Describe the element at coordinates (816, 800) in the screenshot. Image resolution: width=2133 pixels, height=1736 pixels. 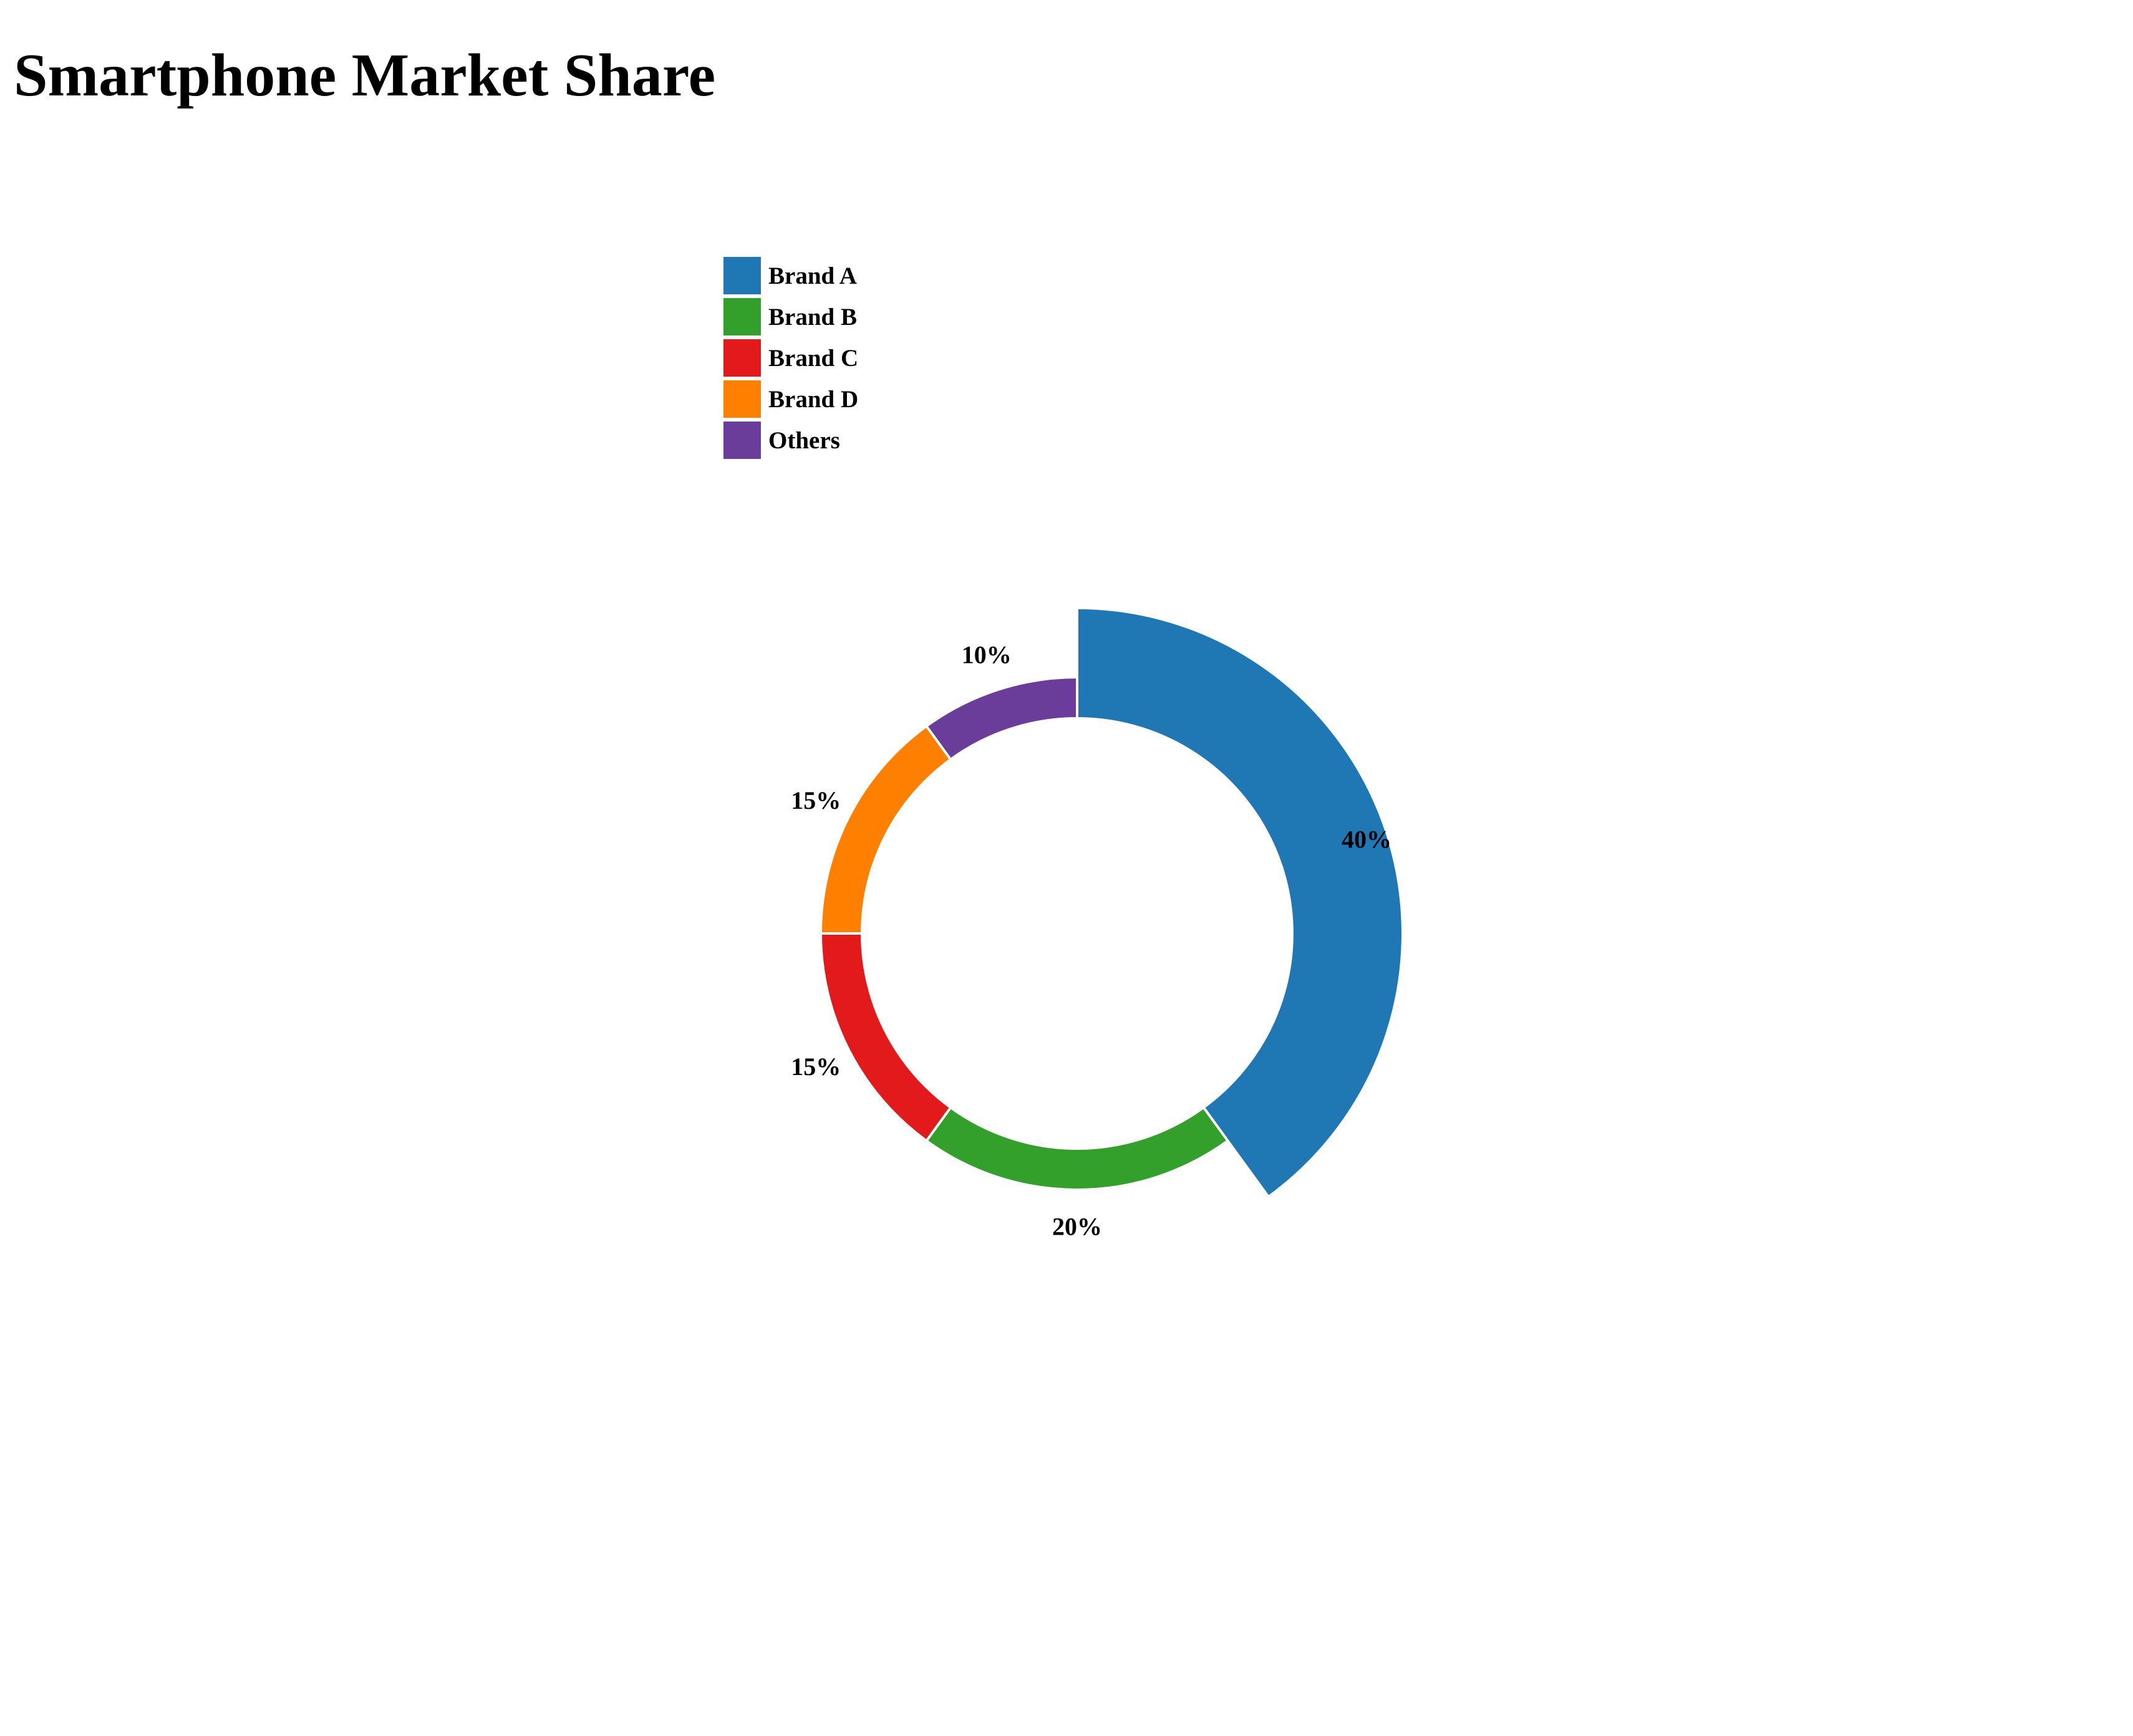
I see `slice-label-brand-d: 15%` at that location.